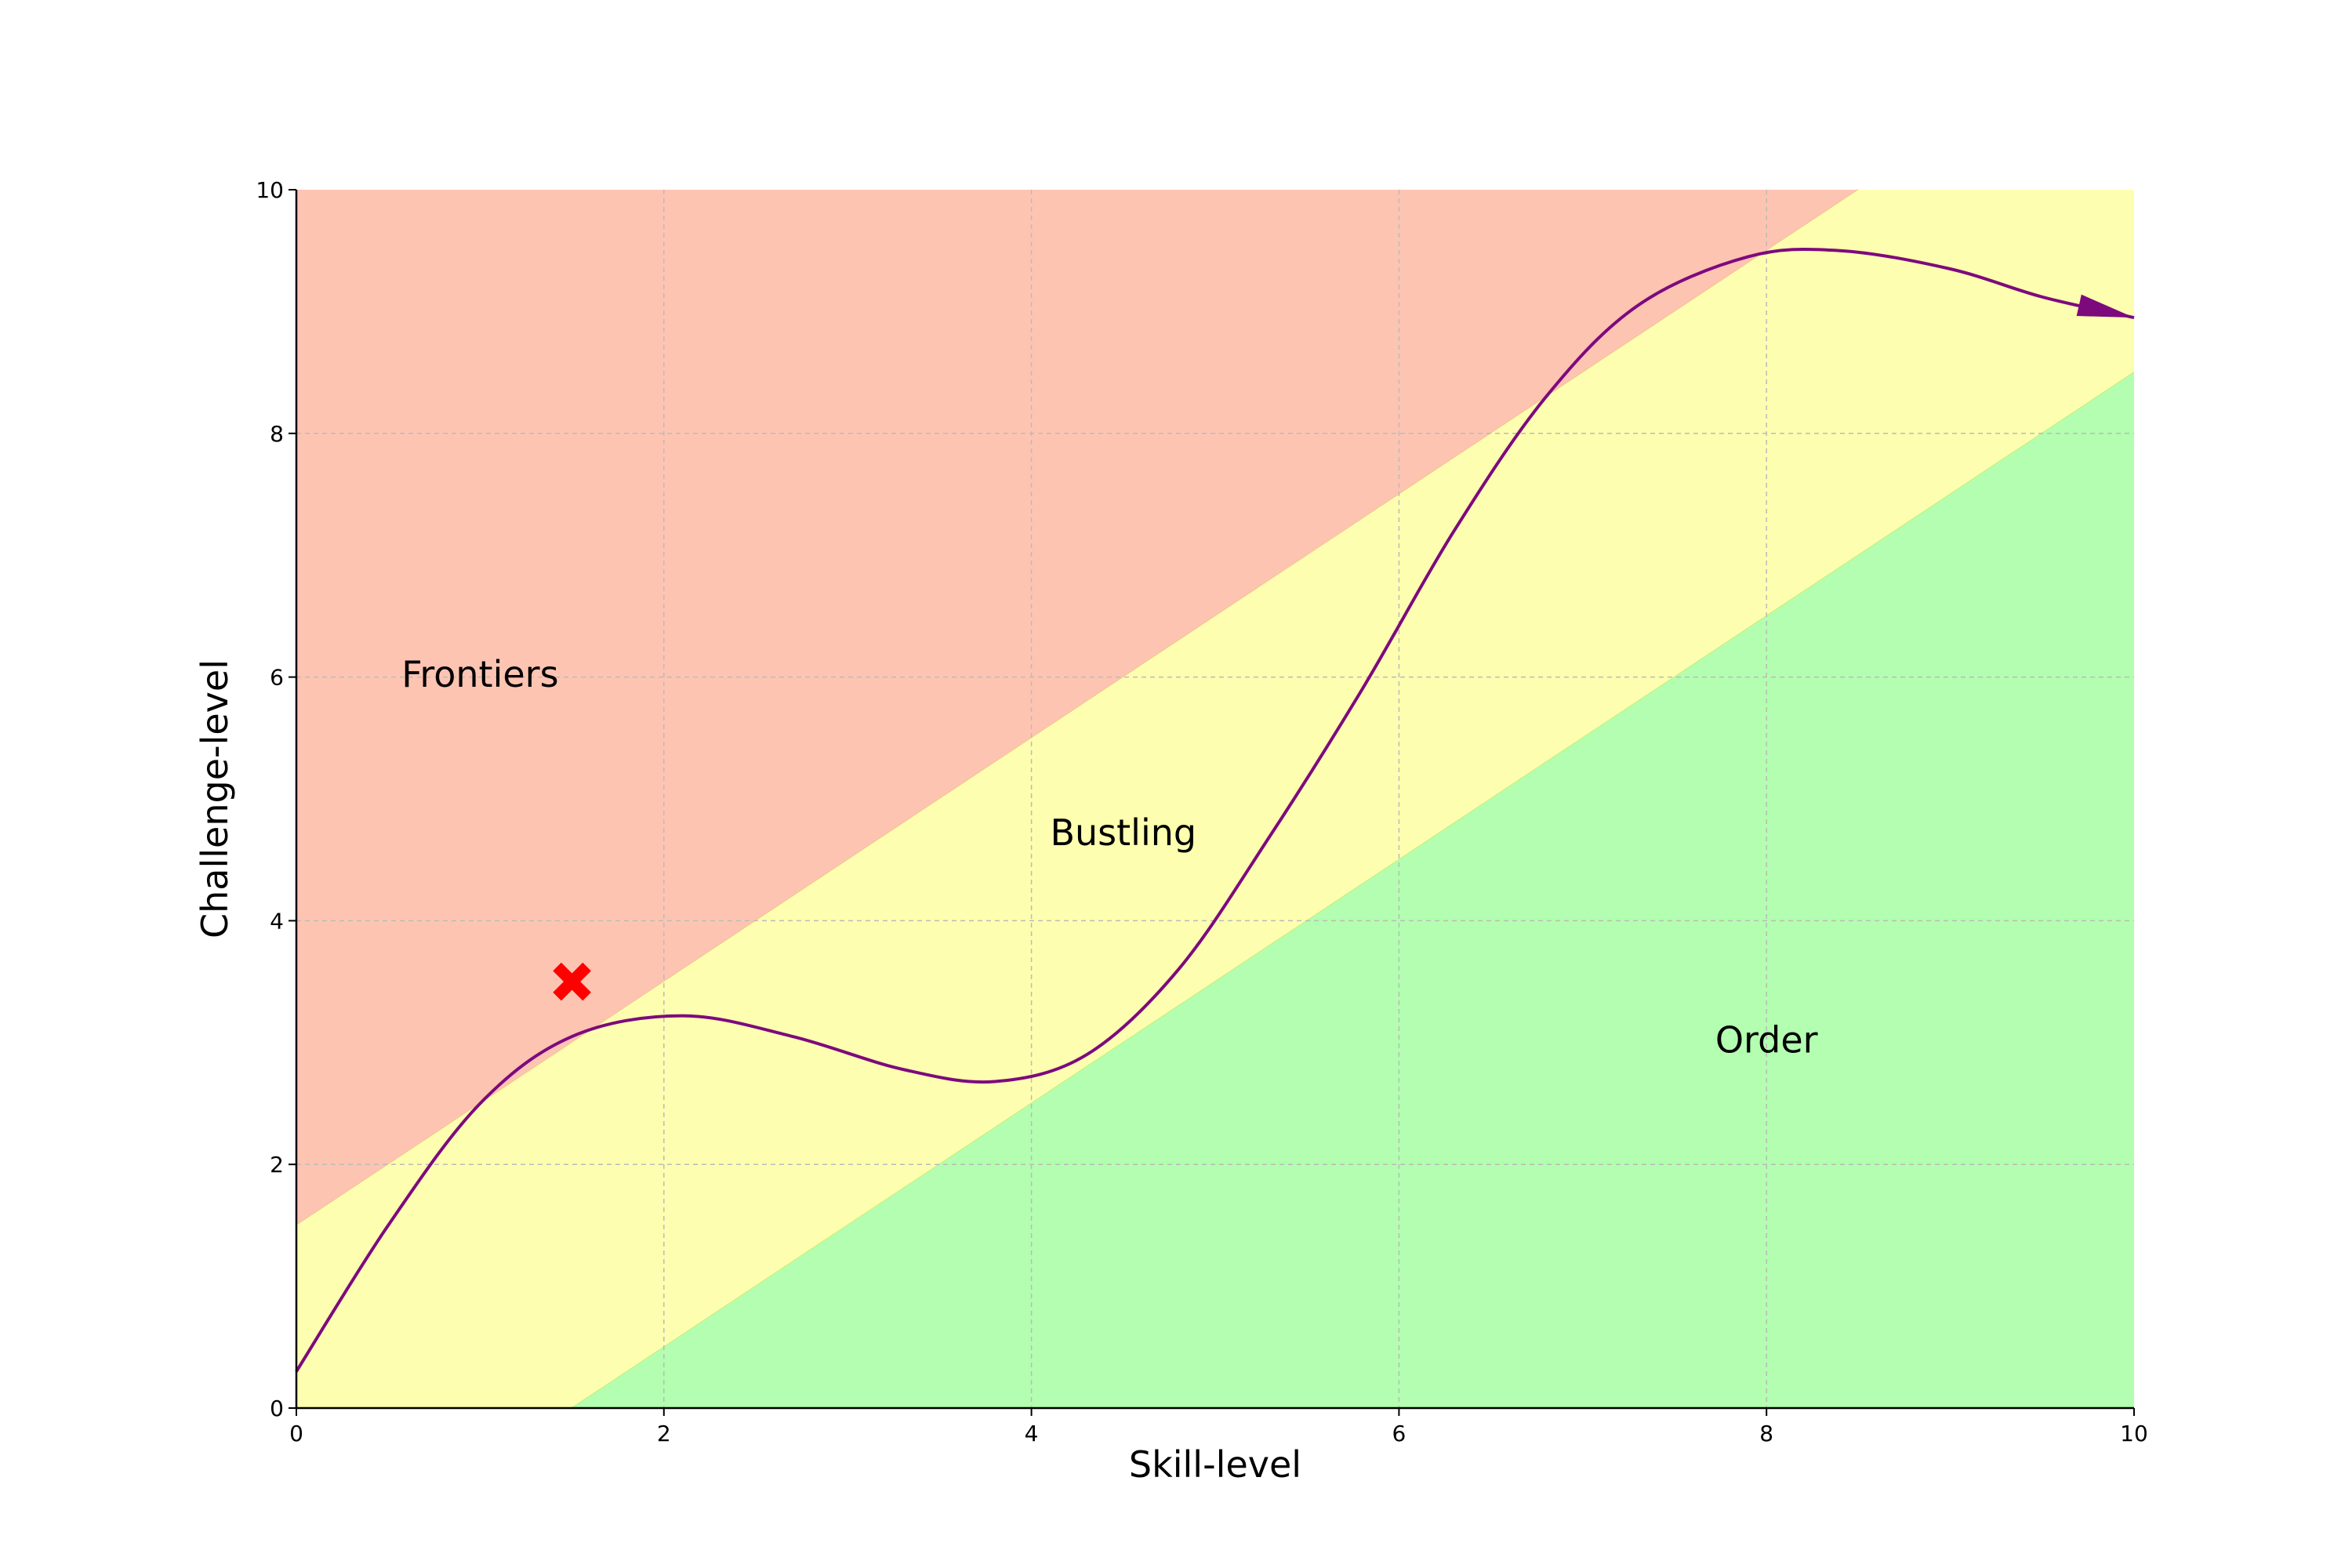 This screenshot has width=2352, height=1568. I want to click on y-axis-label: Challenge-level, so click(215, 798).